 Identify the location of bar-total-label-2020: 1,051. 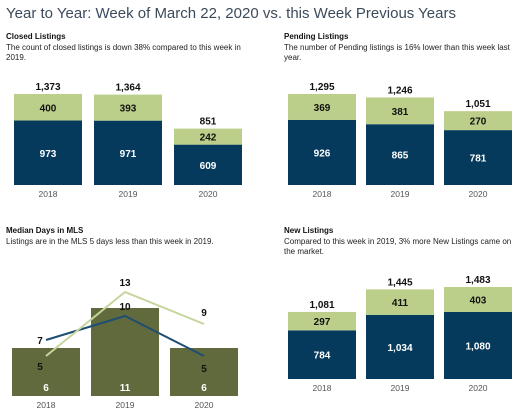
(477, 104).